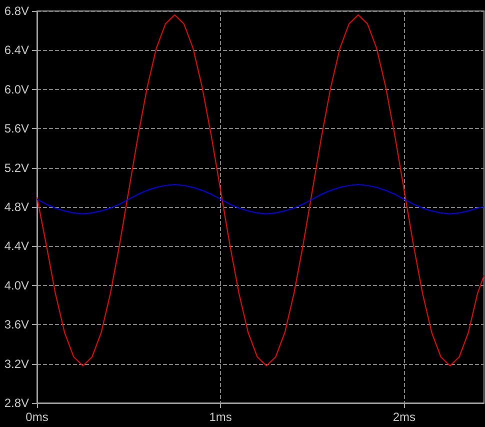  Describe the element at coordinates (16, 89) in the screenshot. I see `y-tick-label: 6.0V` at that location.